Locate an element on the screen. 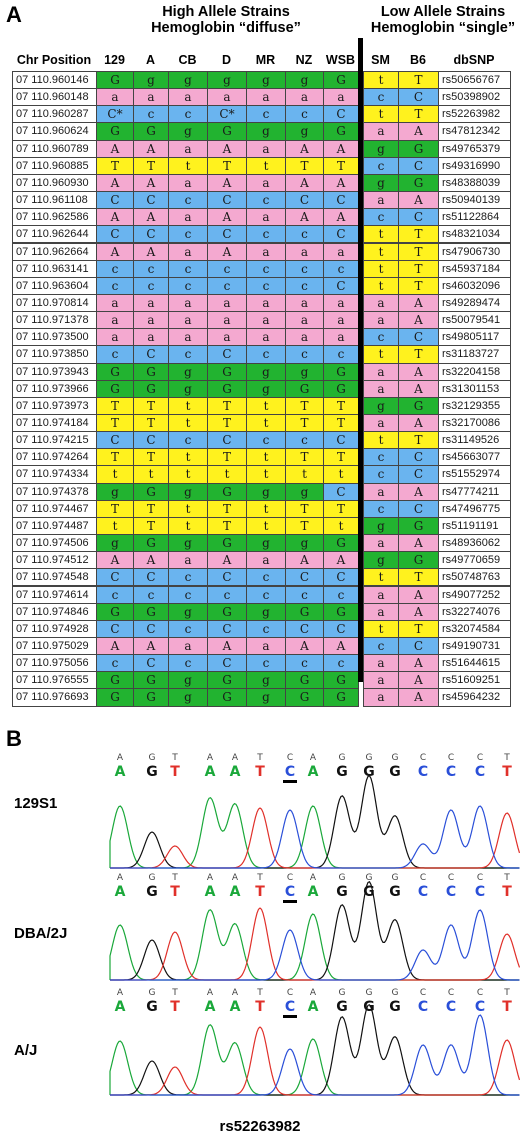 This screenshot has width=520, height=1146. chr-position-cell: 07 110.961108 is located at coordinates (54, 200).